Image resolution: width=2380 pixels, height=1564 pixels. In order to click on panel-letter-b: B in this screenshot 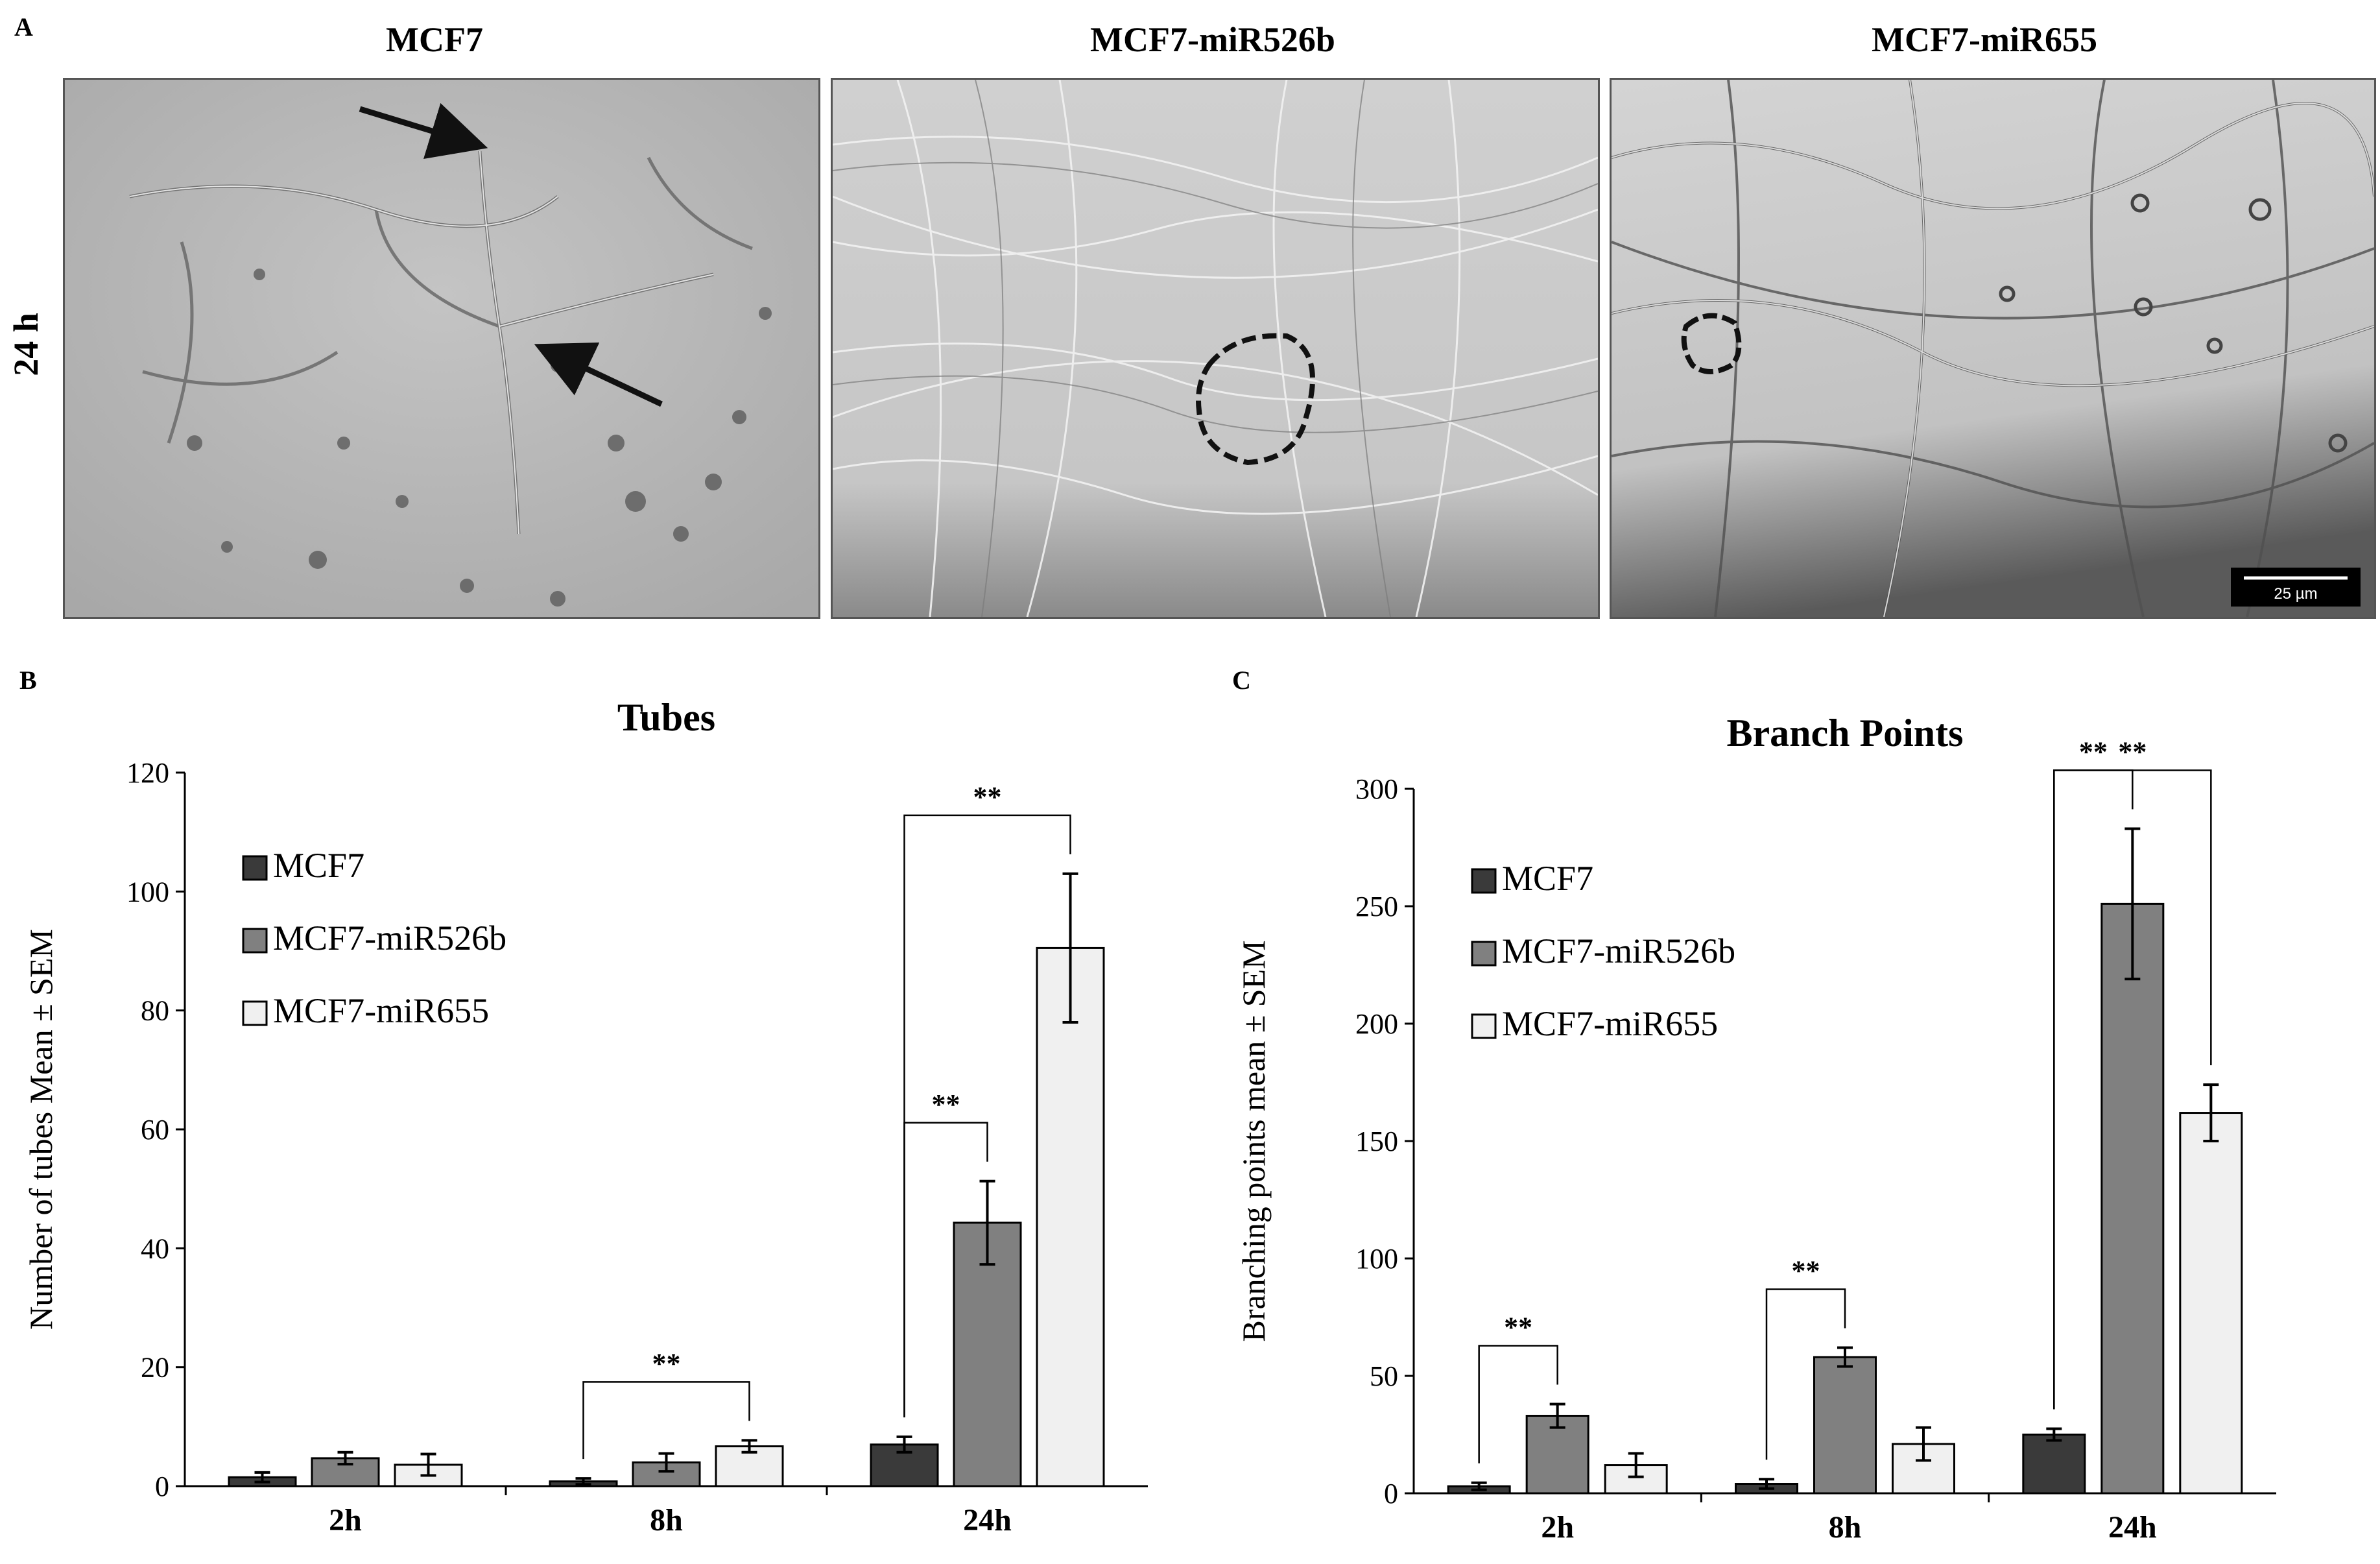, I will do `click(28, 680)`.